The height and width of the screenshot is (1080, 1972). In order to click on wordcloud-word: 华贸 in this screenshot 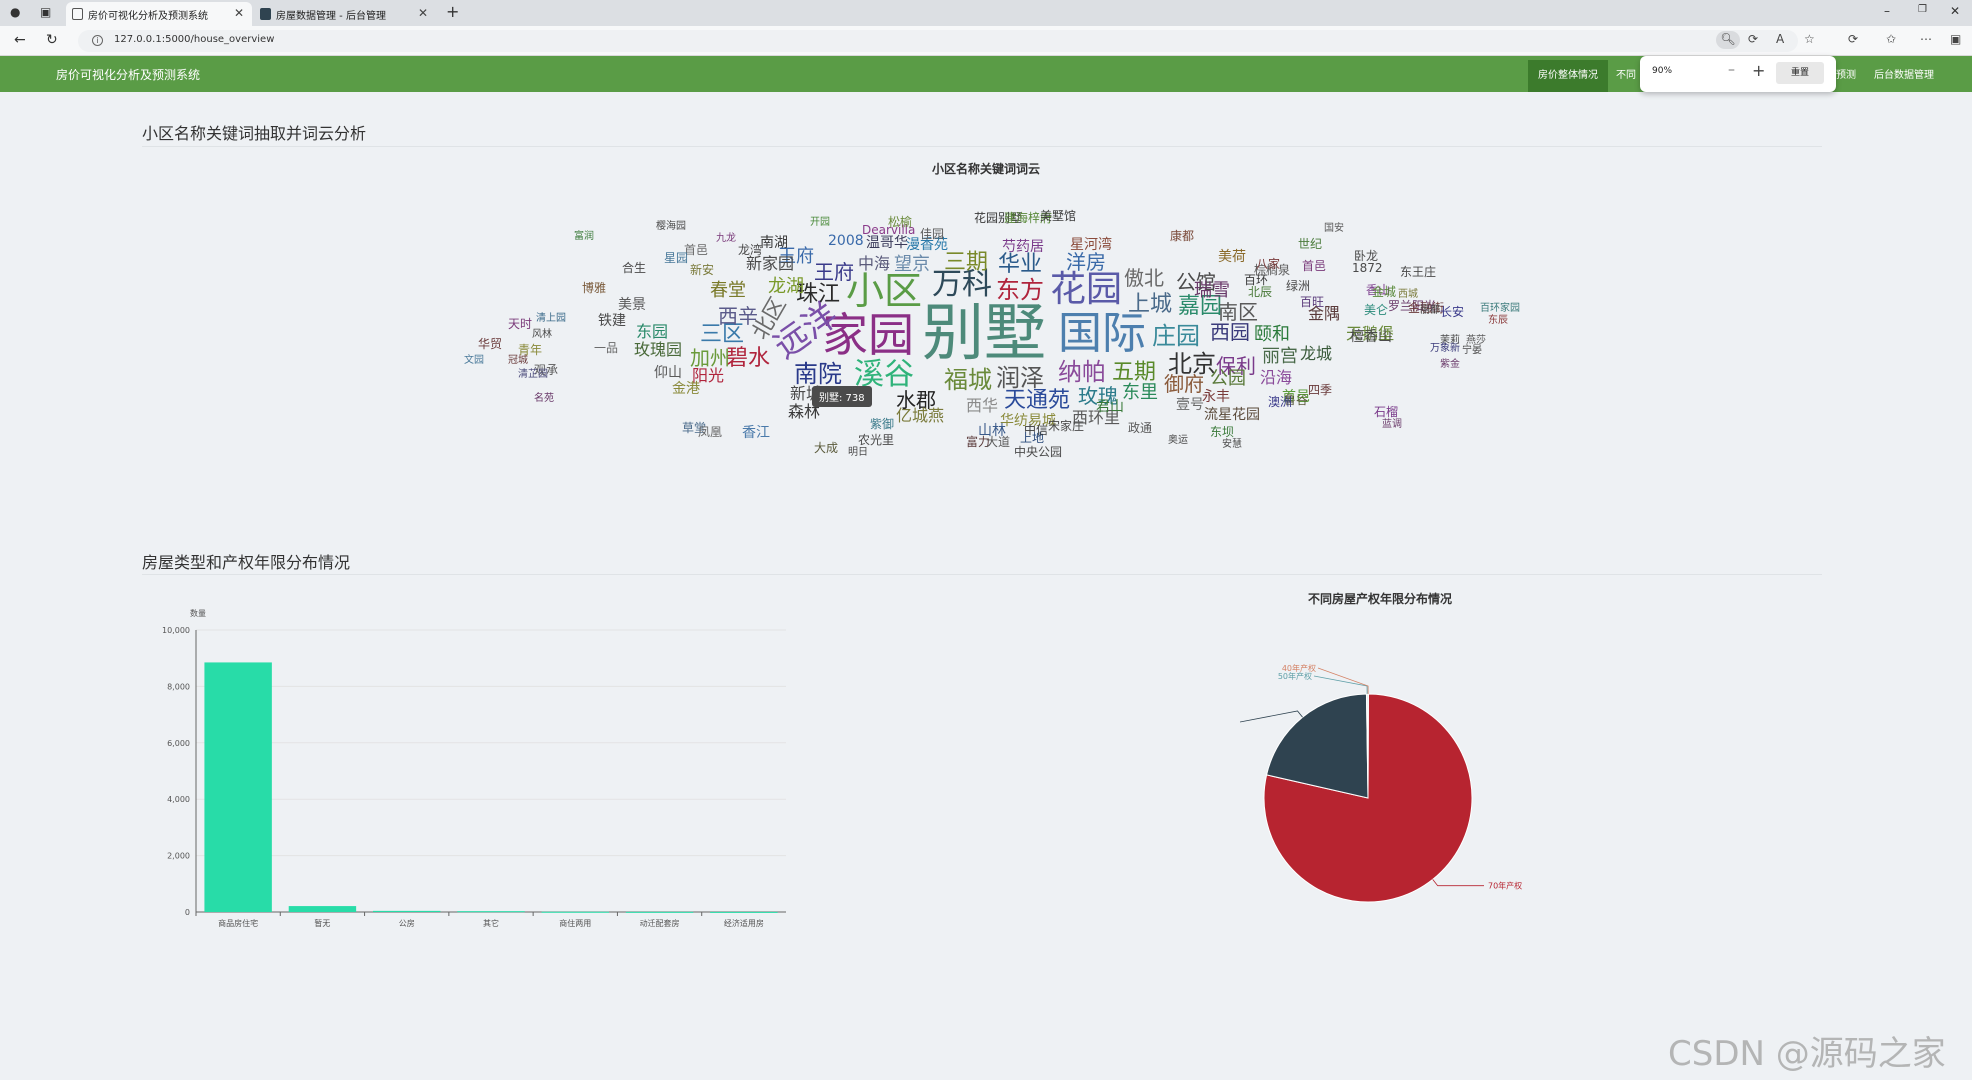, I will do `click(490, 344)`.